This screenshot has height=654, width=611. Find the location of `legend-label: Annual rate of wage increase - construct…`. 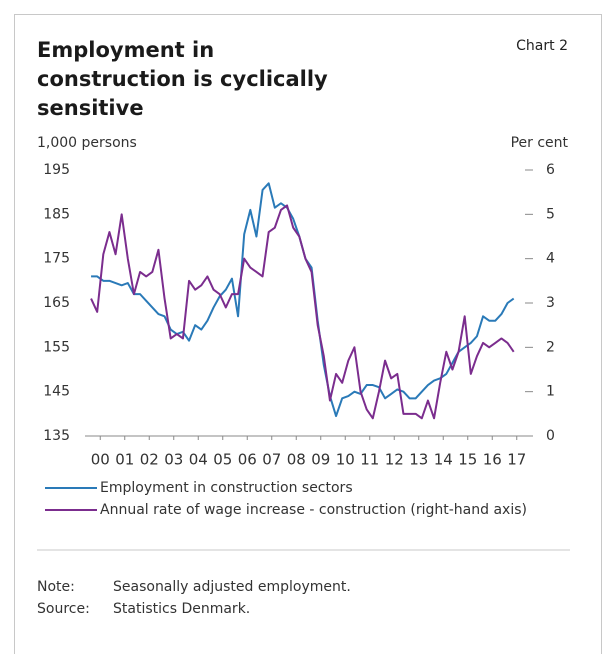

legend-label: Annual rate of wage increase - construct… is located at coordinates (313, 510).